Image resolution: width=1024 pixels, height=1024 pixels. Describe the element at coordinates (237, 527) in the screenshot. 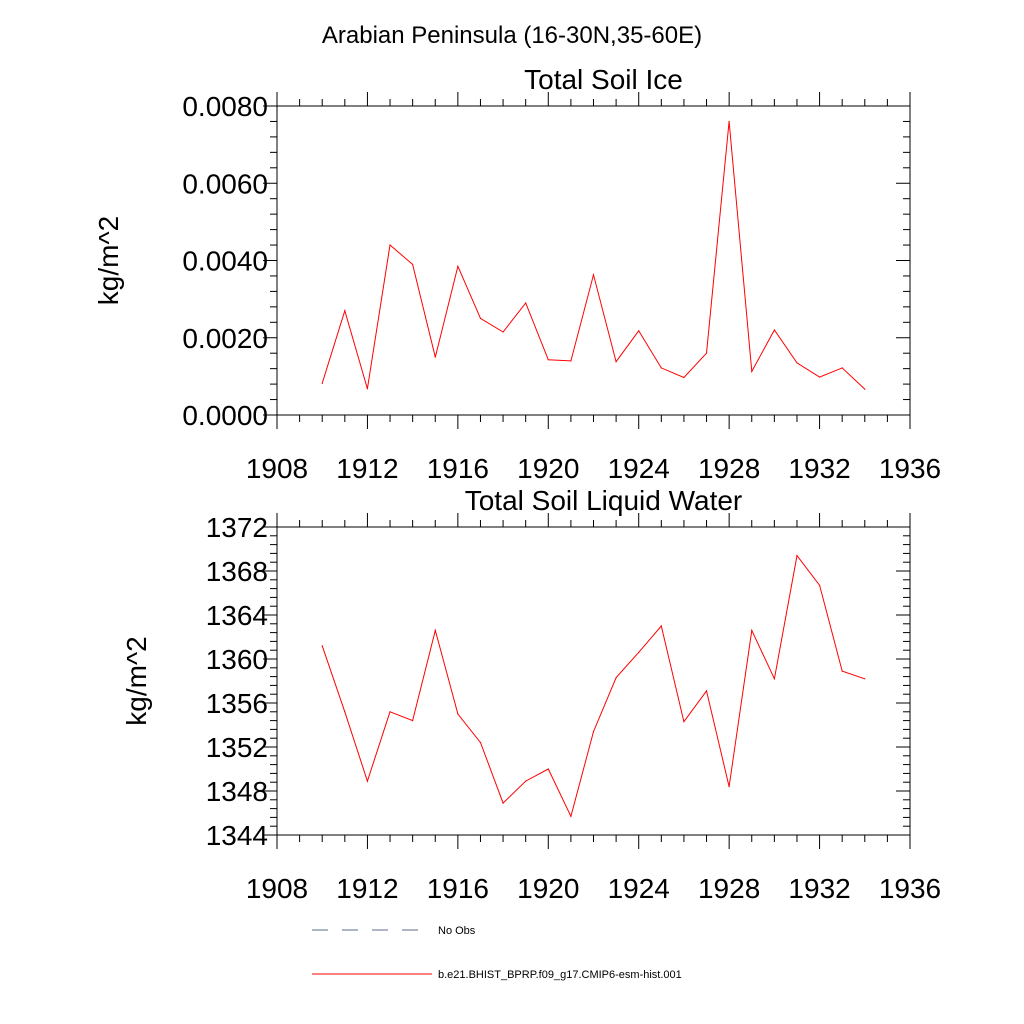

I see `y-tick-label: 1372` at that location.